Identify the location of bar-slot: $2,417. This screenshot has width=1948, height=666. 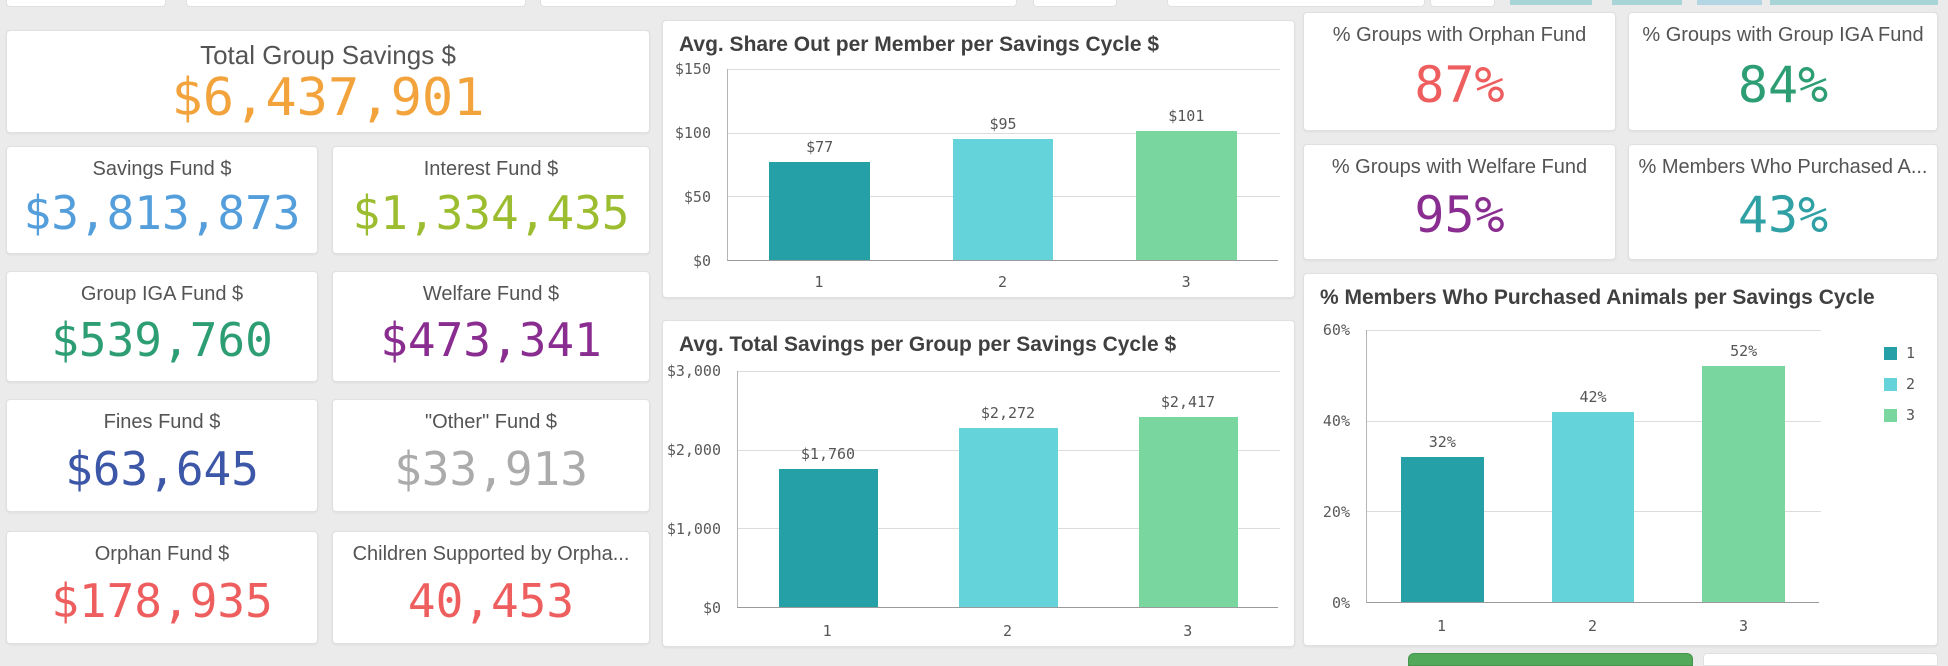
(1188, 489).